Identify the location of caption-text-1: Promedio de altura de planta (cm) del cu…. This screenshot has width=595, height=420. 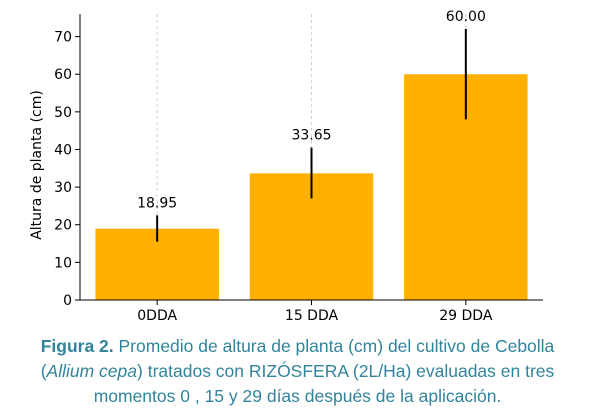
(297, 358).